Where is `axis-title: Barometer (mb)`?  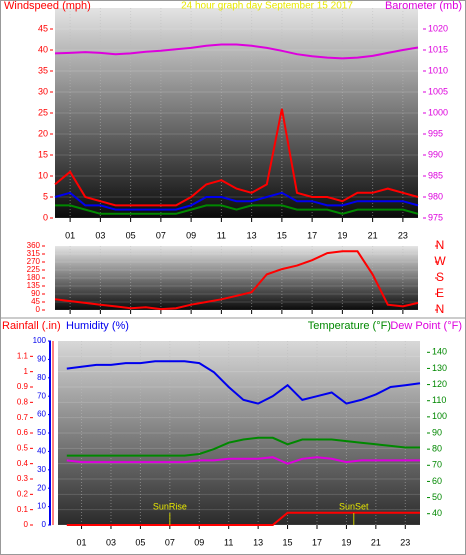 axis-title: Barometer (mb) is located at coordinates (423, 6).